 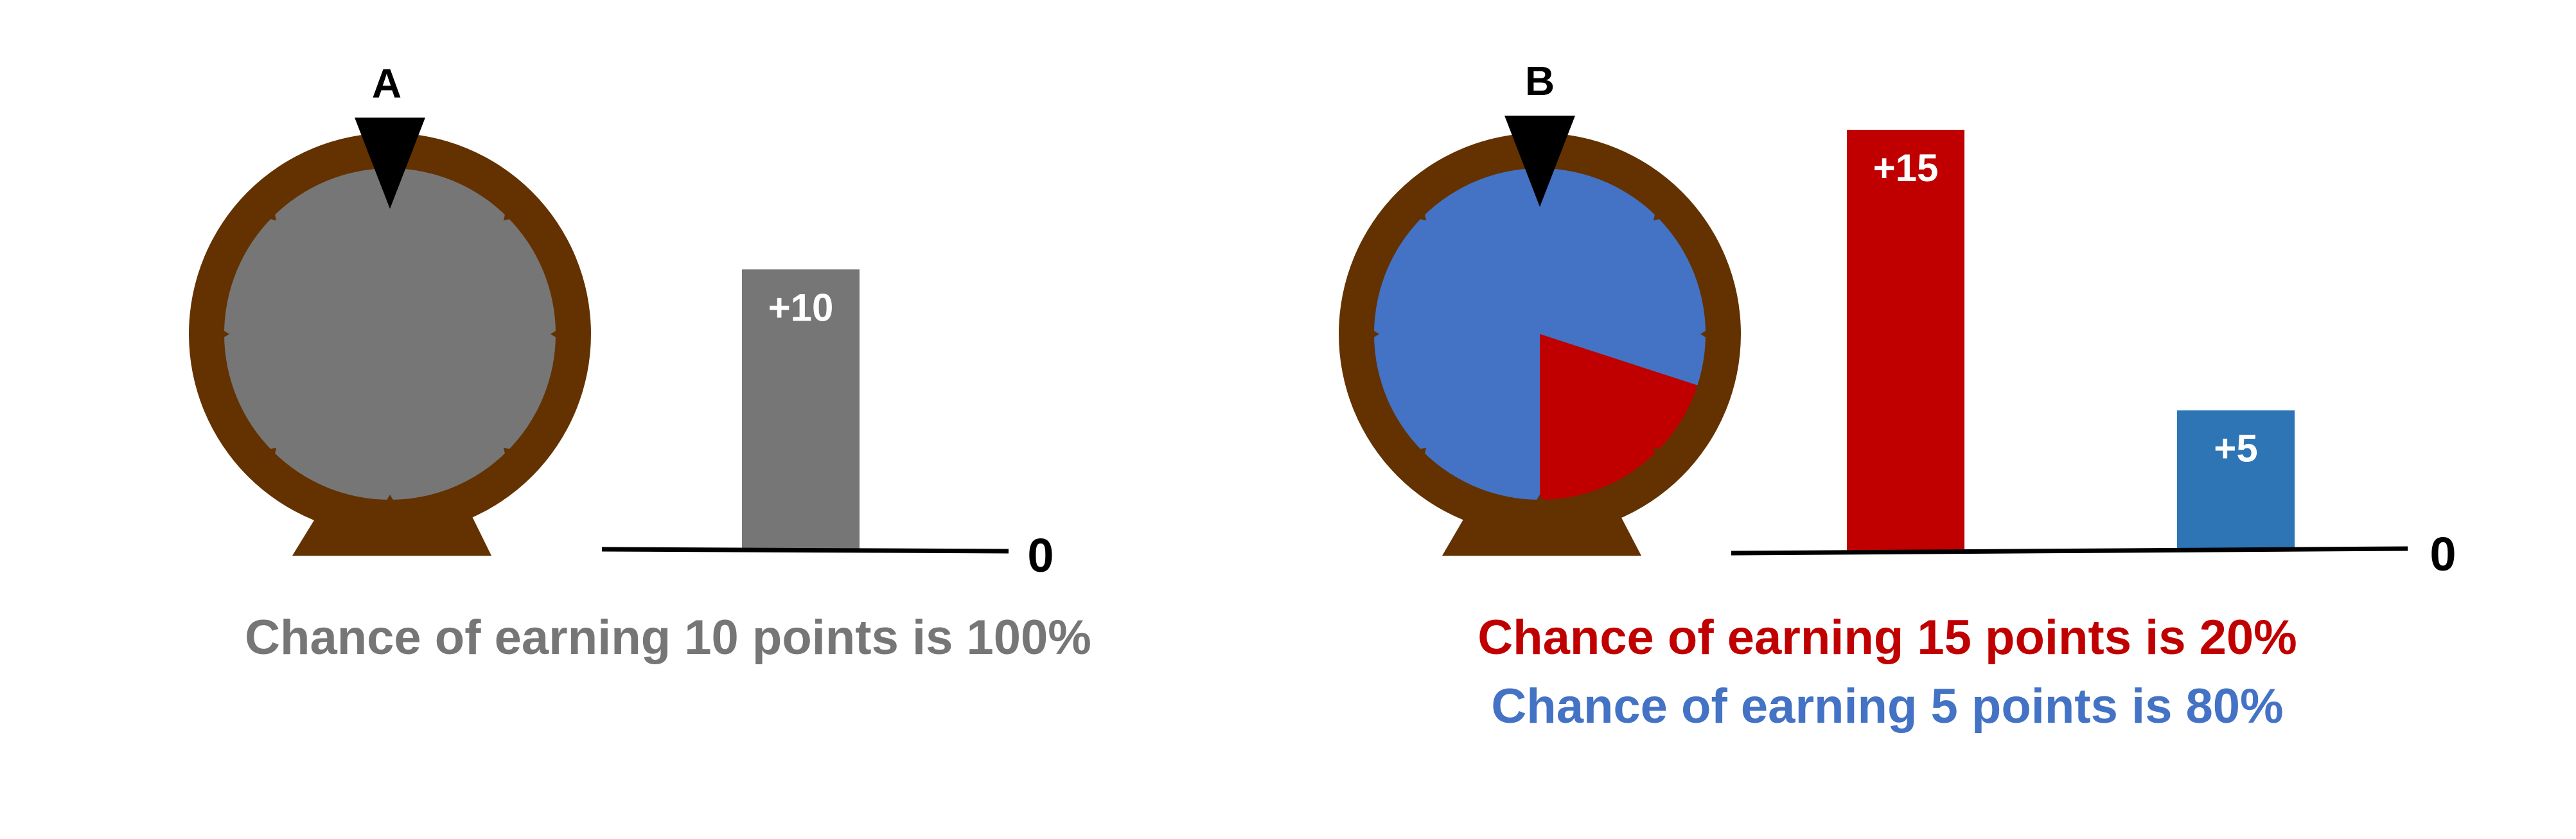 I want to click on option-b-label: B, so click(x=1540, y=81).